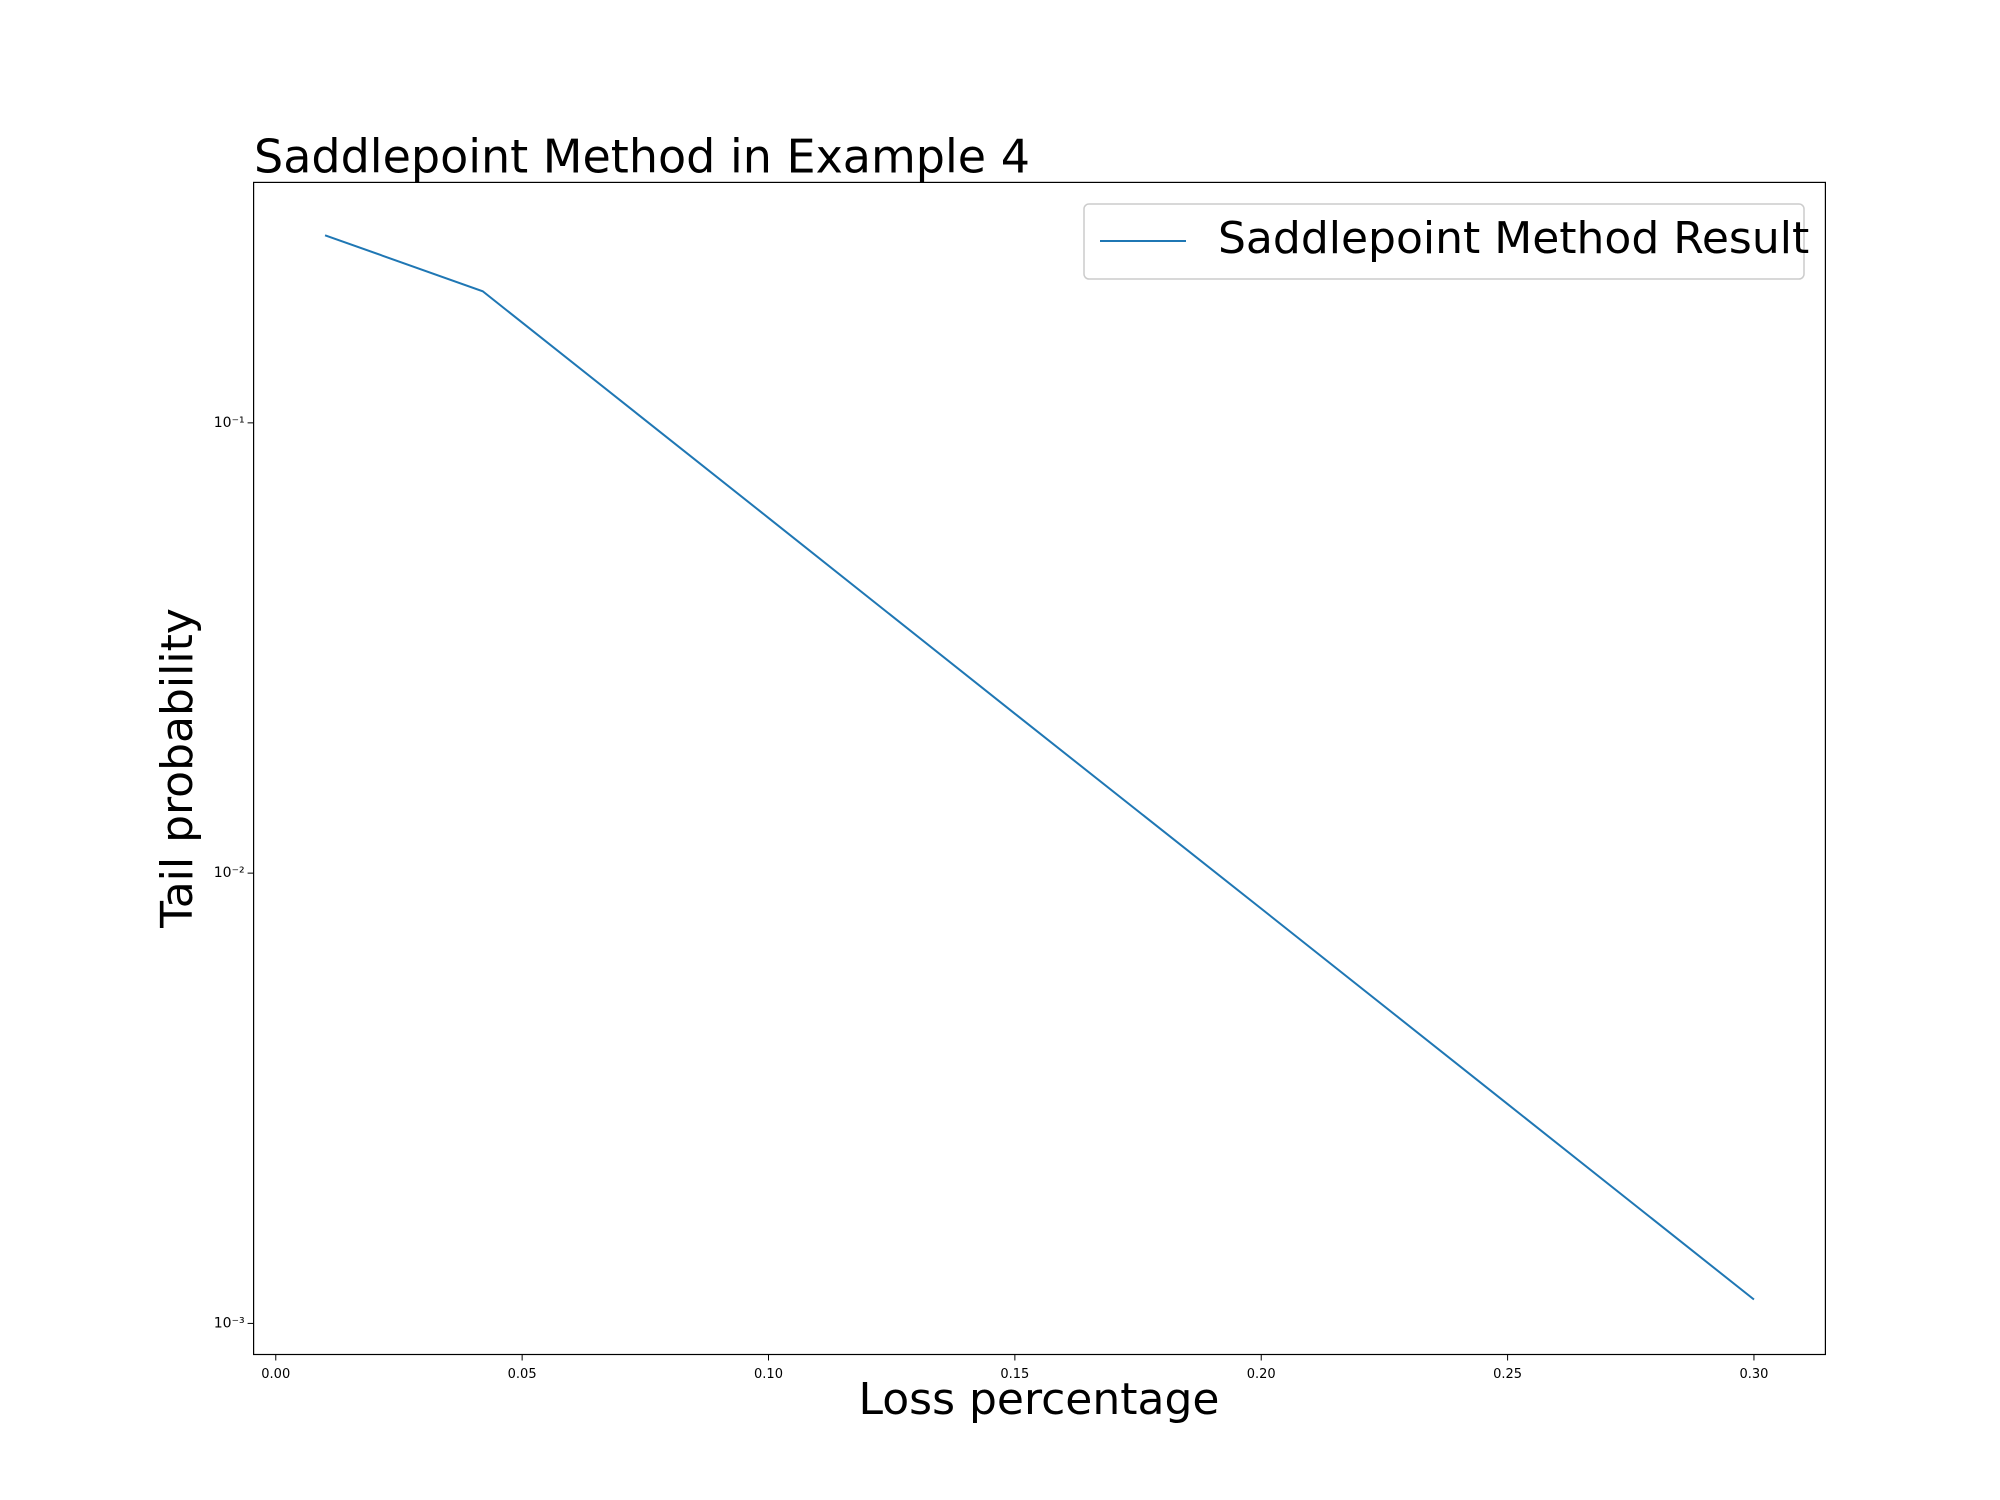 The image size is (2000, 1500). I want to click on x-tick-label: 0.00, so click(275, 1374).